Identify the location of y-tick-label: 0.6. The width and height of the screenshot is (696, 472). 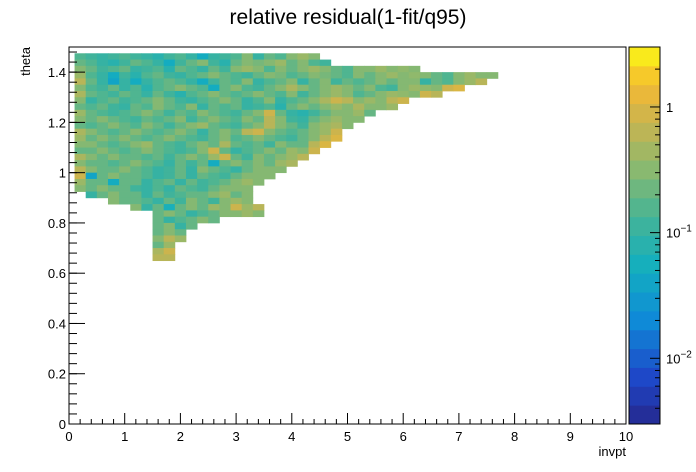
(57, 273).